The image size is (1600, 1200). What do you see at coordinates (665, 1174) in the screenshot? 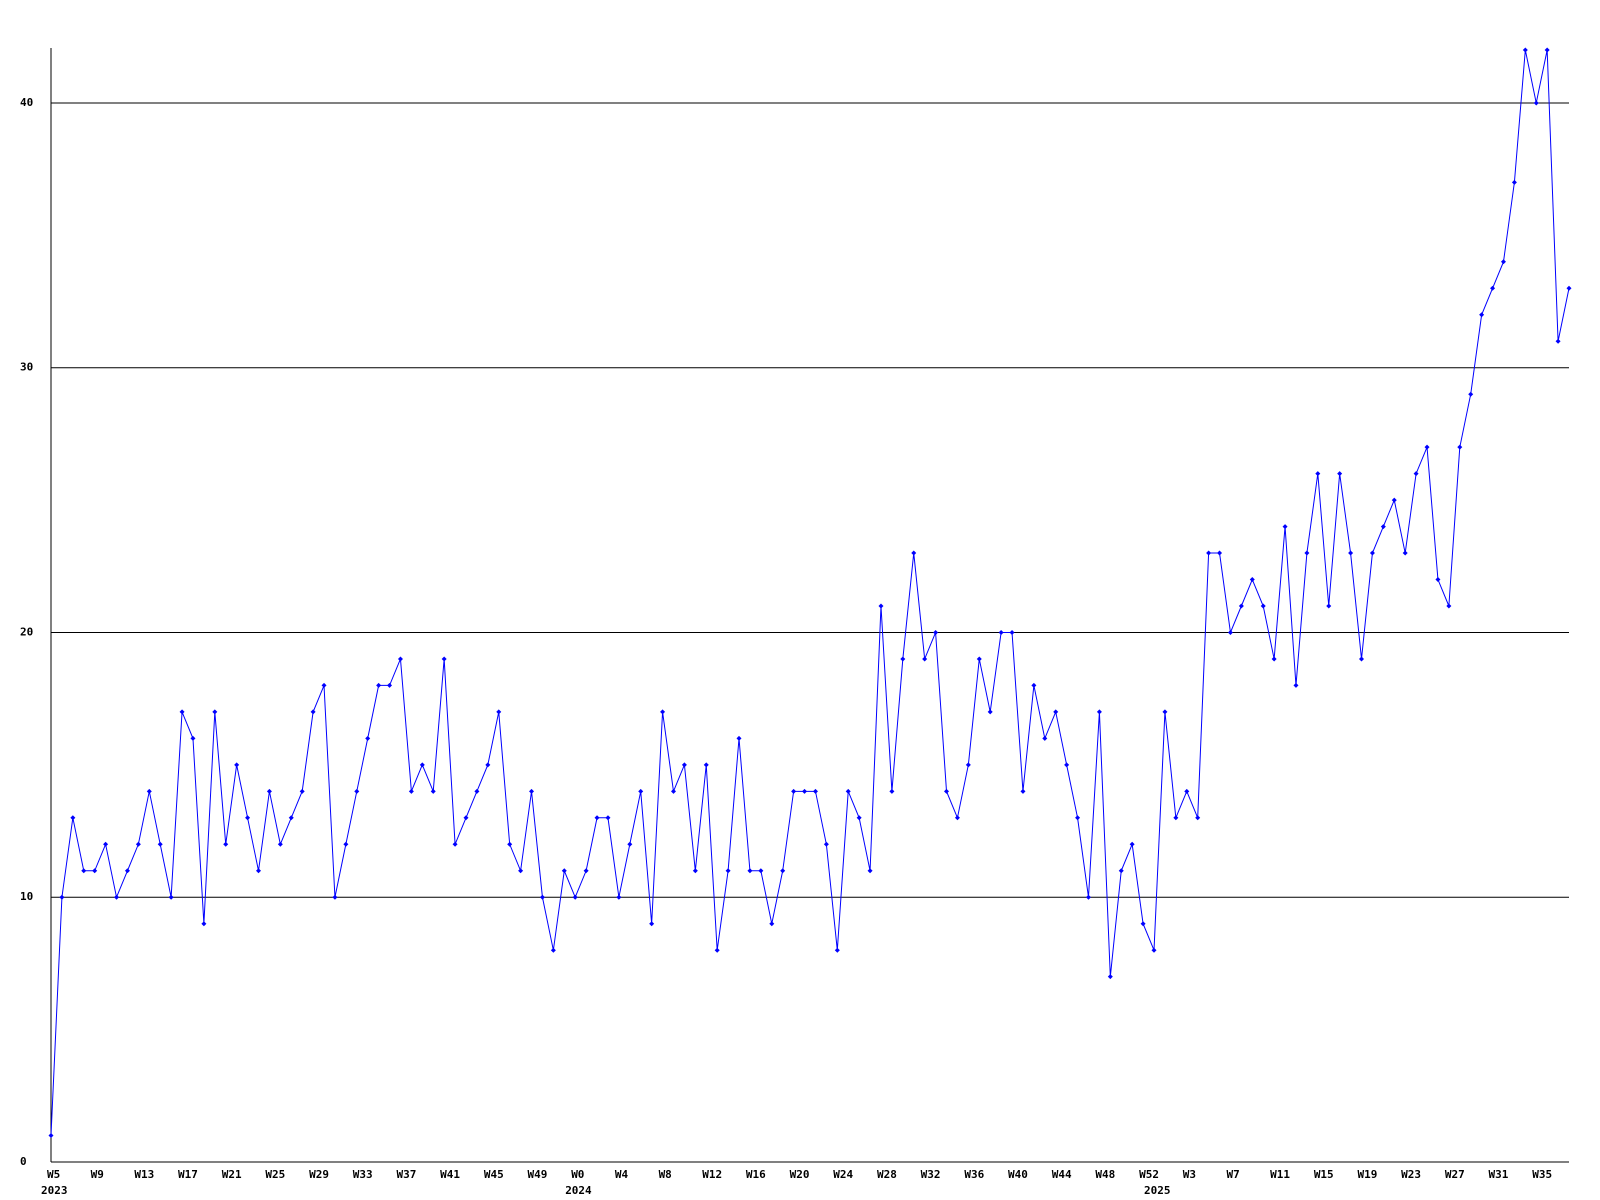
I see `x-tick-label: W8` at bounding box center [665, 1174].